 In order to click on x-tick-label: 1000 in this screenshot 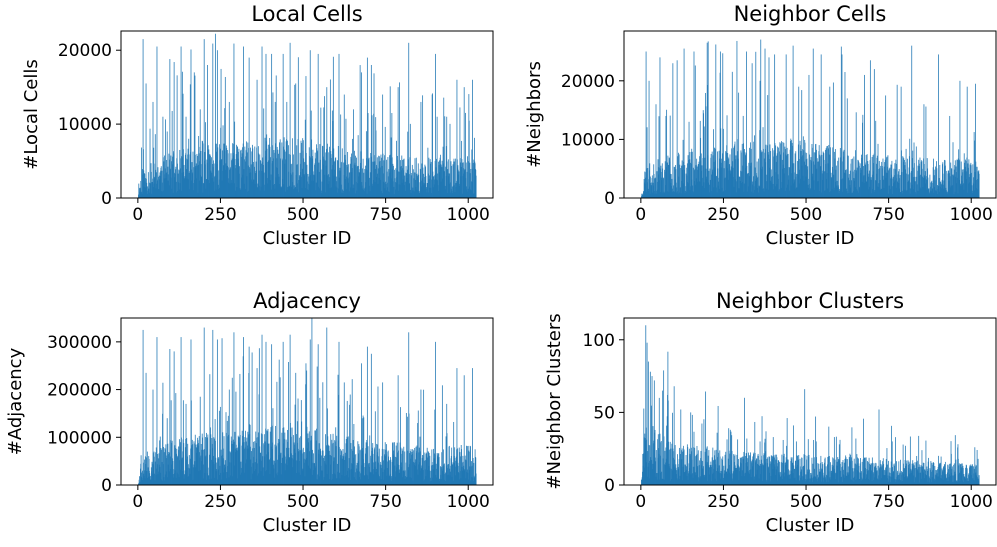, I will do `click(971, 502)`.